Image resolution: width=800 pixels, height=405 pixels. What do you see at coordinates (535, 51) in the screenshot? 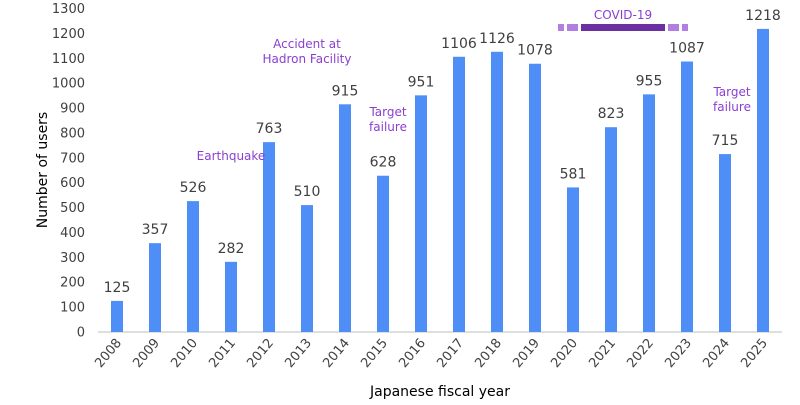
I see `data-label: 1078` at bounding box center [535, 51].